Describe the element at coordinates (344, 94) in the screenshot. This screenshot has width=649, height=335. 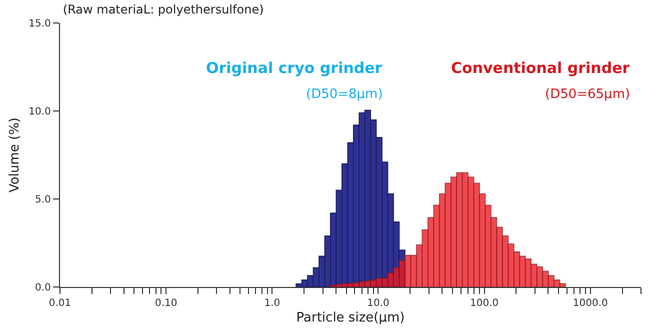
I see `annotation: (D50=8μm)` at that location.